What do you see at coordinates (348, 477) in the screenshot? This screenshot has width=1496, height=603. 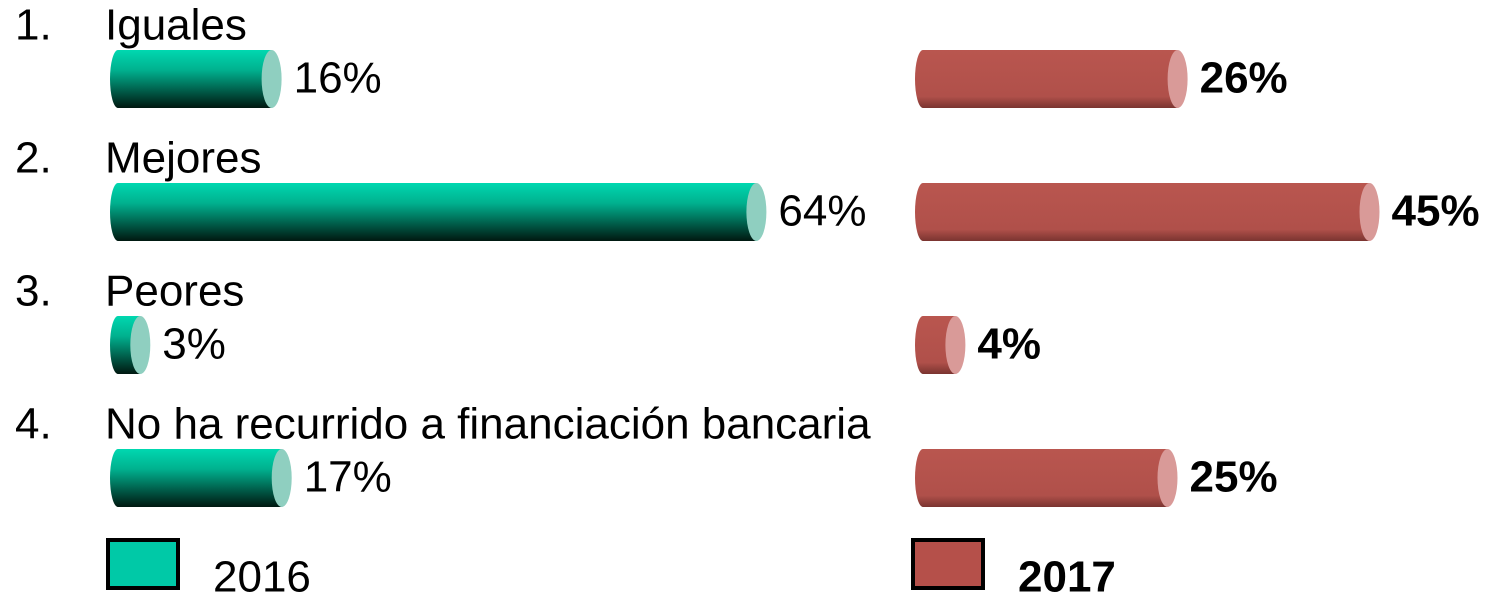 I see `value-label: 17%` at bounding box center [348, 477].